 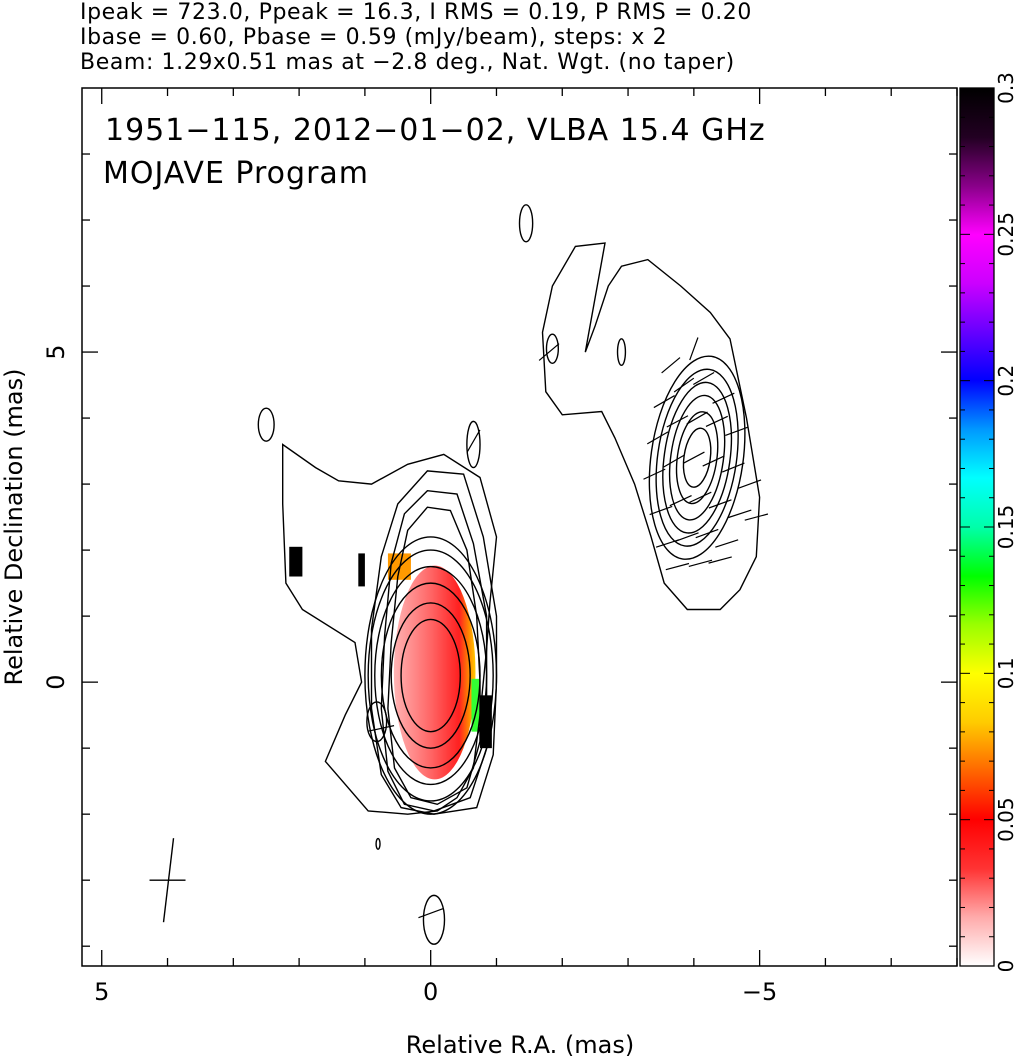 What do you see at coordinates (1006, 234) in the screenshot?
I see `colorbar-tick-label-5: 0.25` at bounding box center [1006, 234].